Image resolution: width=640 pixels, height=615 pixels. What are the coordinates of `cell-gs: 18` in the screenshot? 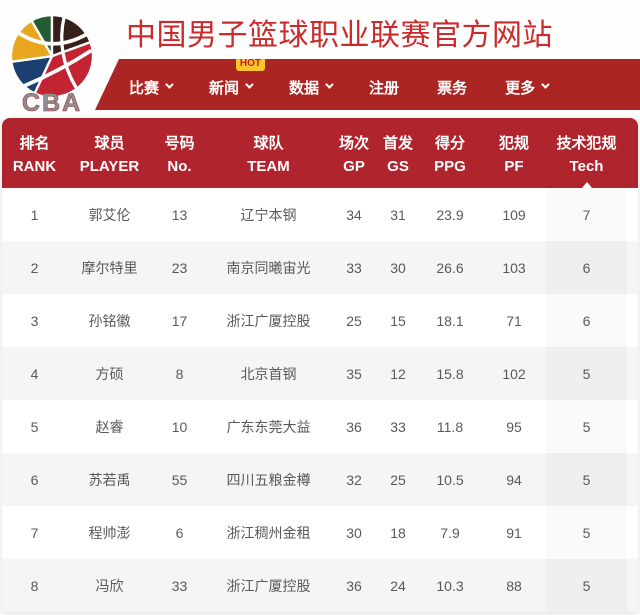 It's located at (398, 532).